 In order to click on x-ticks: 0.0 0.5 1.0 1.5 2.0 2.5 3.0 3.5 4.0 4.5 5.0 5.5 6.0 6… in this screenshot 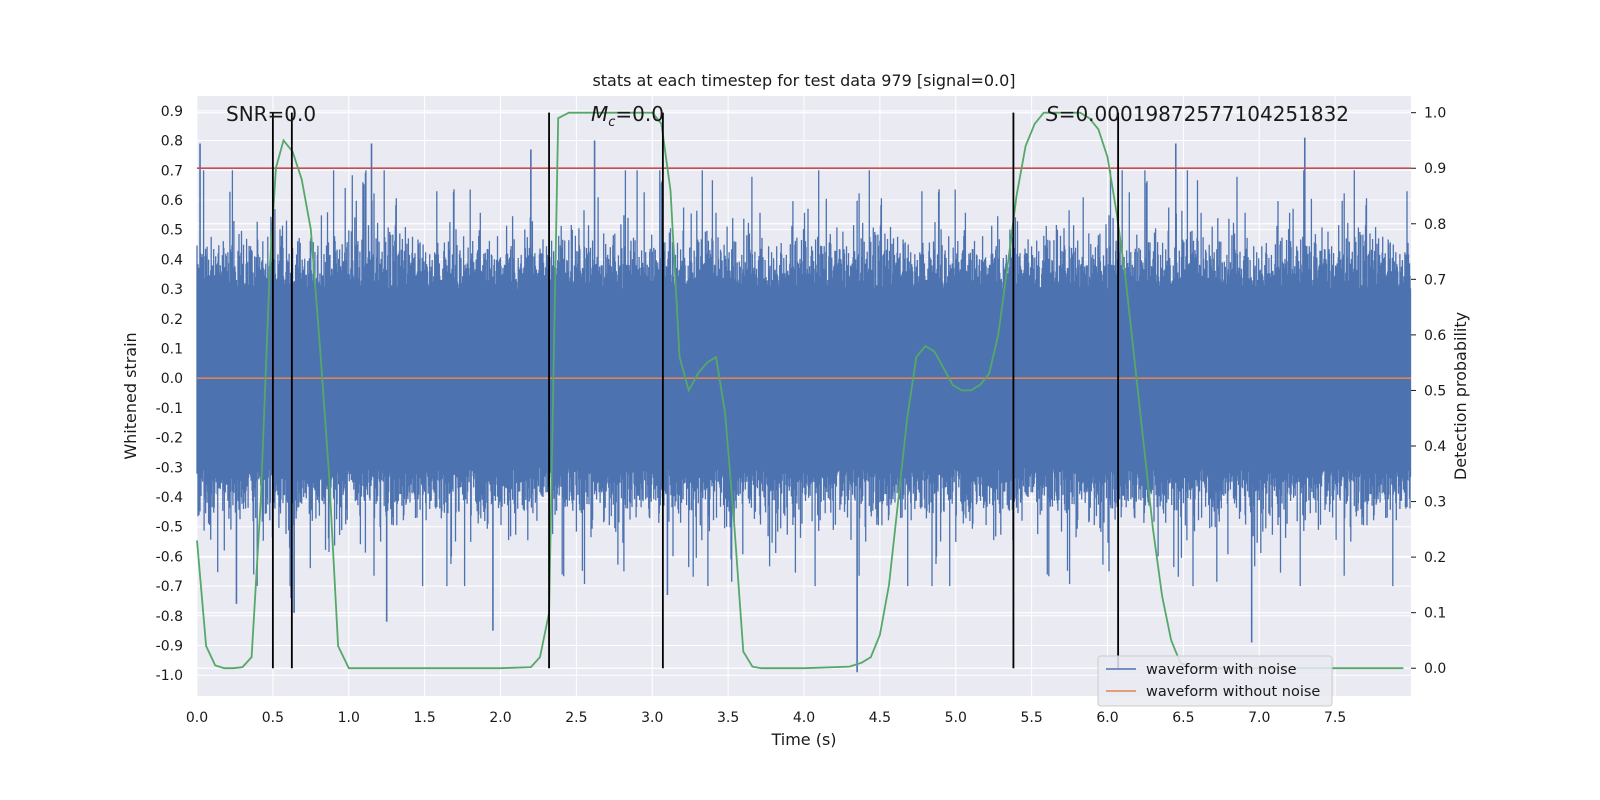, I will do `click(766, 718)`.